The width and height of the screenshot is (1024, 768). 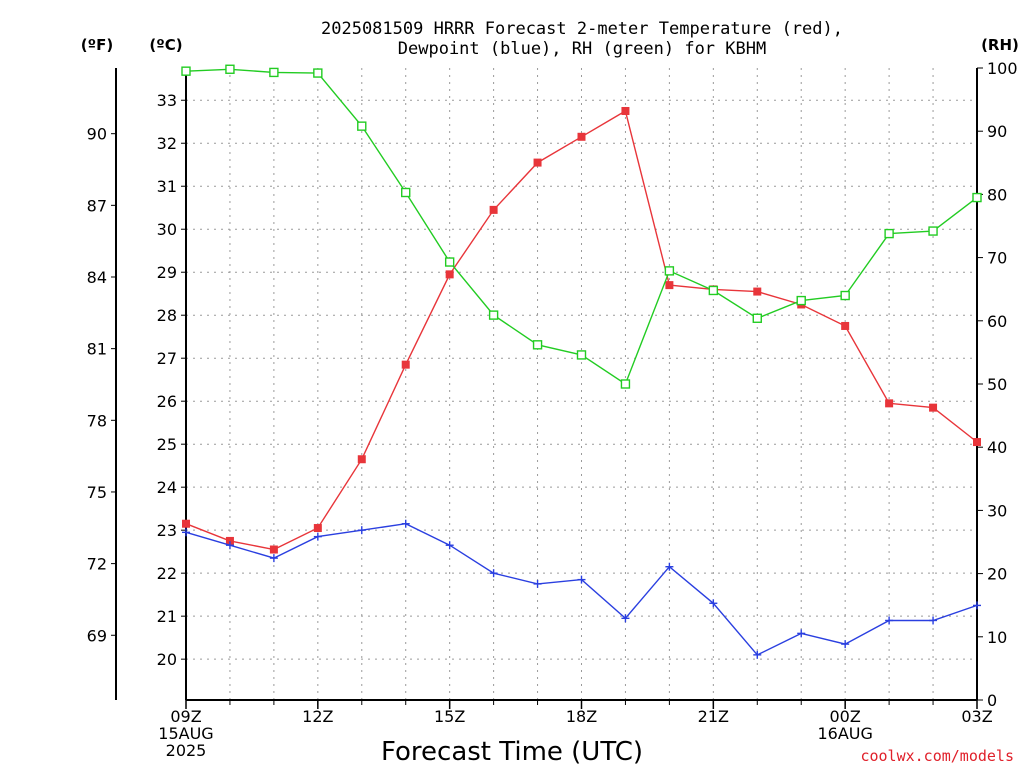 I want to click on rh-tick-label: 100, so click(x=1002, y=68).